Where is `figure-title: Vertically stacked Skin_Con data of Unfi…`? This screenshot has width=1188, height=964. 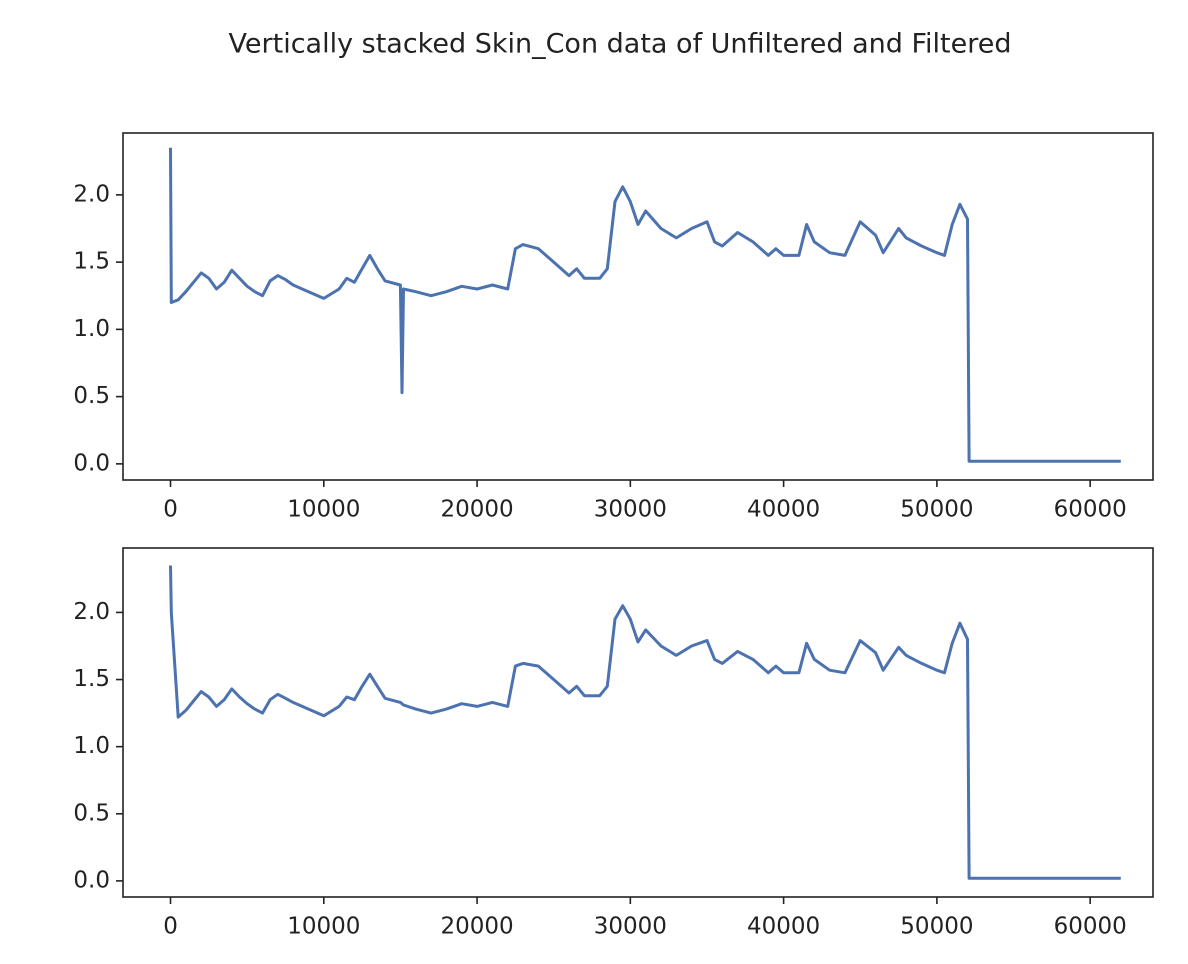 figure-title: Vertically stacked Skin_Con data of Unfi… is located at coordinates (620, 44).